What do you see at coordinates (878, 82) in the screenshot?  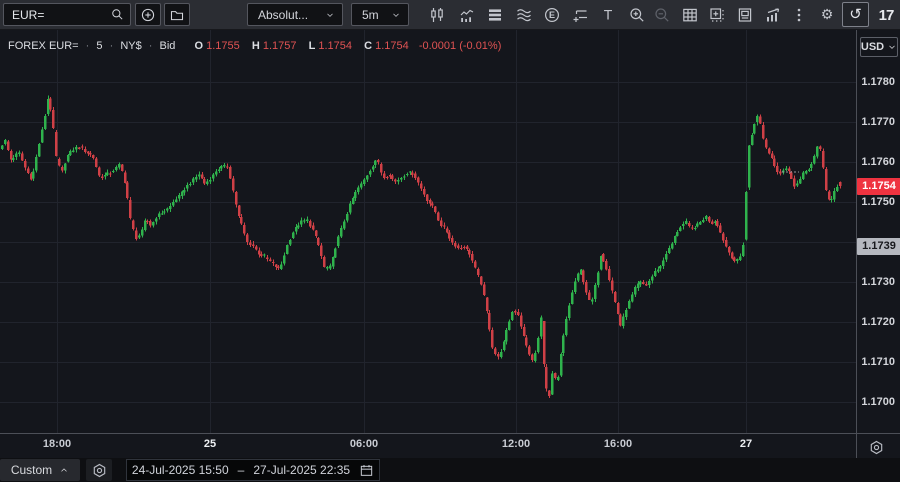 I see `price-tick-label: 1.1780` at bounding box center [878, 82].